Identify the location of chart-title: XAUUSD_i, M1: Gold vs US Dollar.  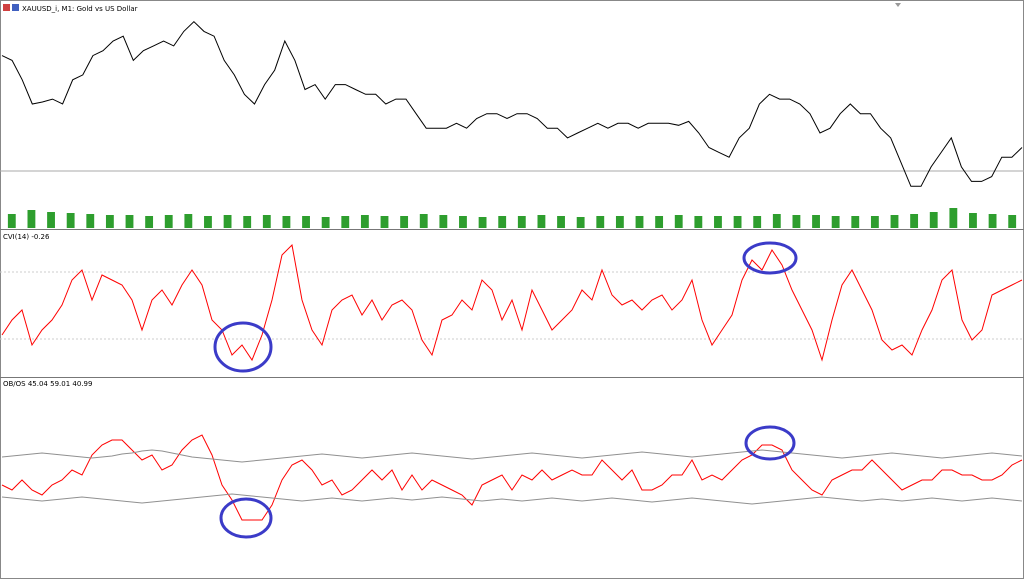
(80, 9).